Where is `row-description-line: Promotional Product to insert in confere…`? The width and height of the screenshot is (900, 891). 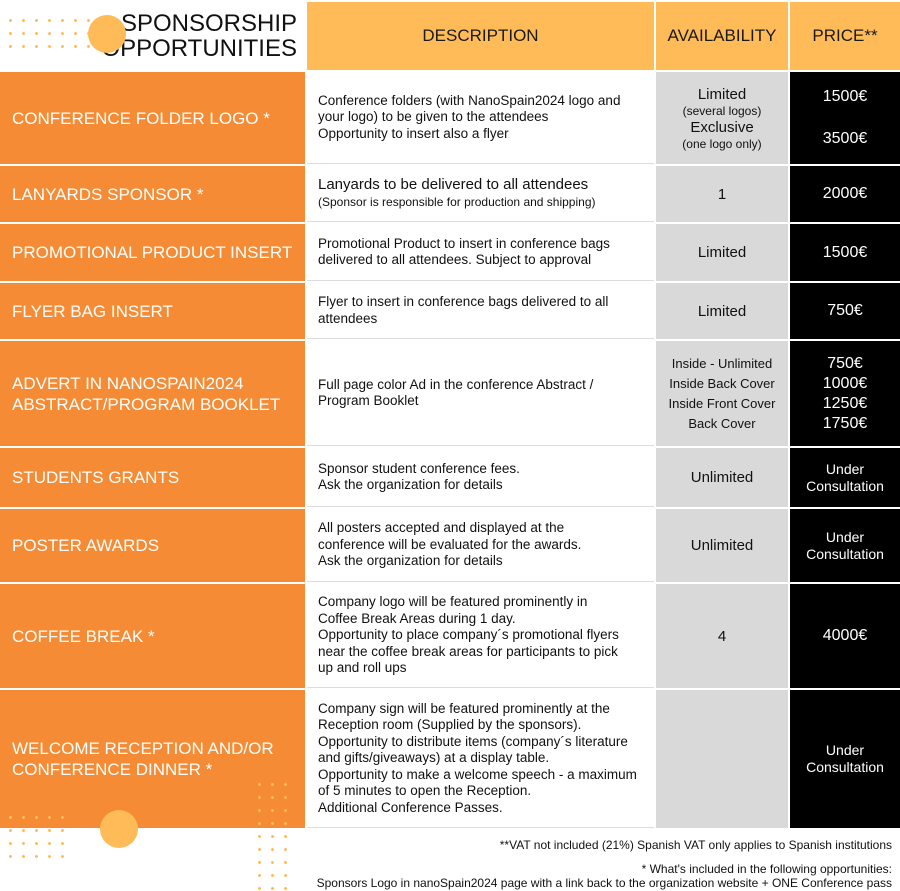 row-description-line: Promotional Product to insert in confere… is located at coordinates (464, 243).